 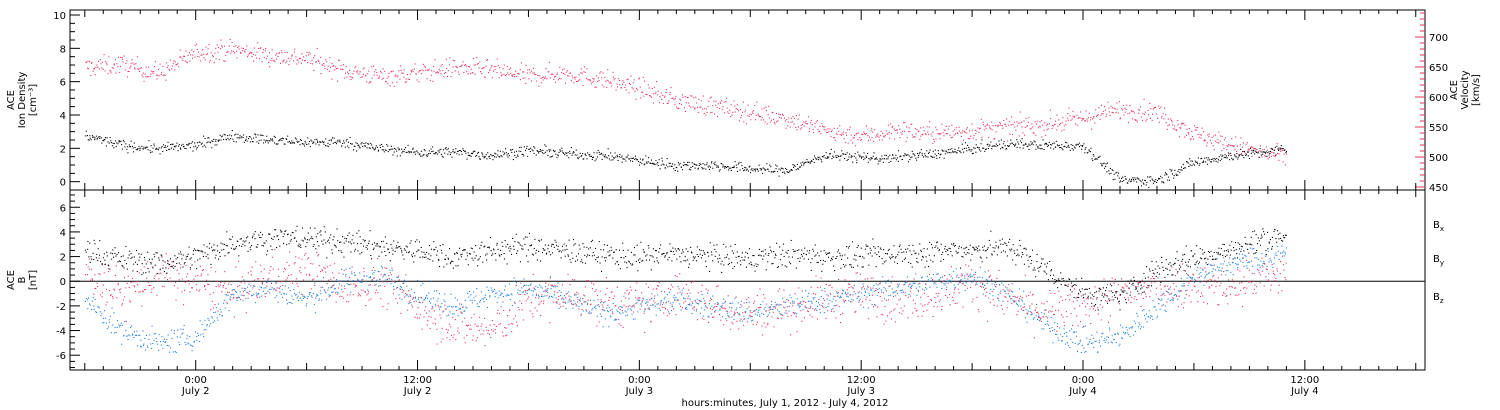 What do you see at coordinates (1438, 158) in the screenshot?
I see `velocity-axis-tick-label: 500` at bounding box center [1438, 158].